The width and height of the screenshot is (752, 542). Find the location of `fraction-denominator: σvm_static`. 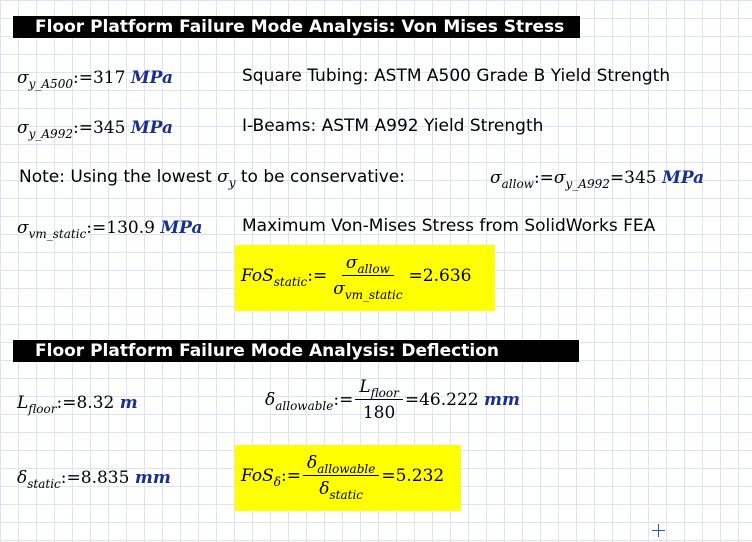

fraction-denominator: σvm_static is located at coordinates (367, 289).